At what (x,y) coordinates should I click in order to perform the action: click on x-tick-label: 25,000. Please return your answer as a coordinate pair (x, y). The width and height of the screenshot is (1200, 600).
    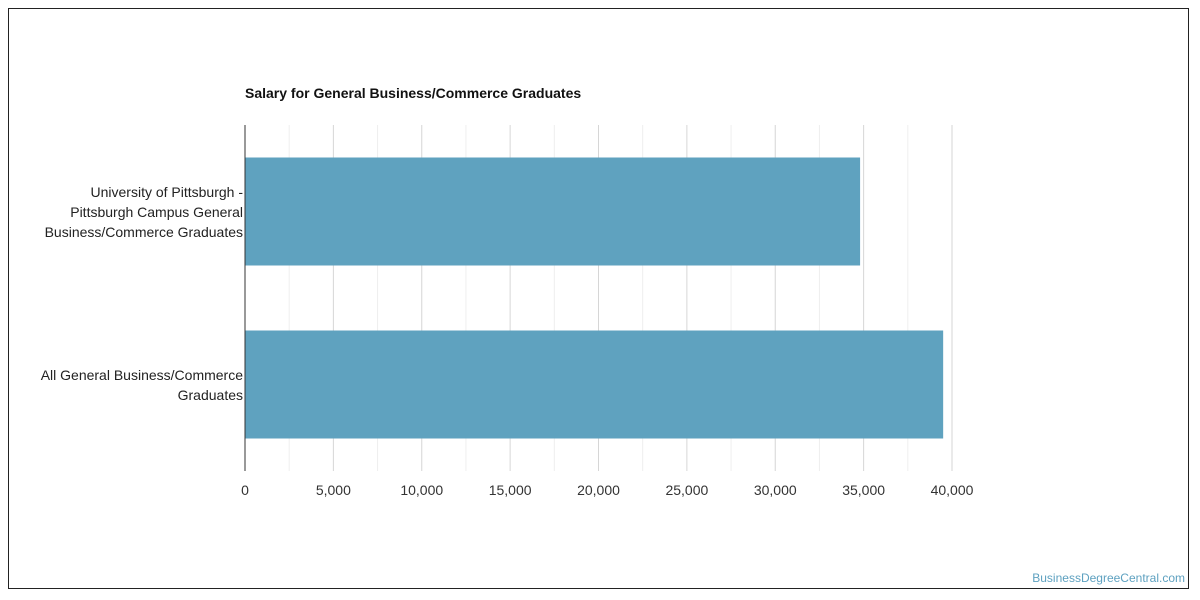
    Looking at the image, I should click on (686, 490).